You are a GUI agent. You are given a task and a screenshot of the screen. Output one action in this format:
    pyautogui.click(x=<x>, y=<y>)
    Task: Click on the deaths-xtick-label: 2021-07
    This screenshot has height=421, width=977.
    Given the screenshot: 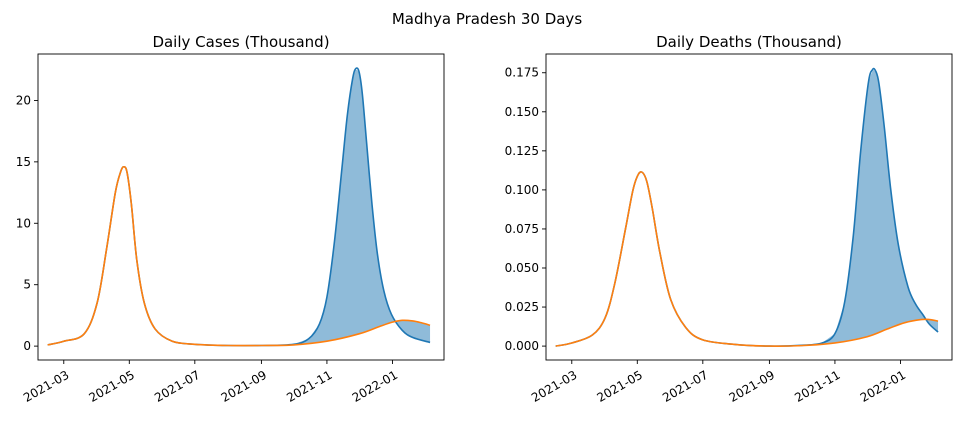 What is the action you would take?
    pyautogui.click(x=685, y=386)
    